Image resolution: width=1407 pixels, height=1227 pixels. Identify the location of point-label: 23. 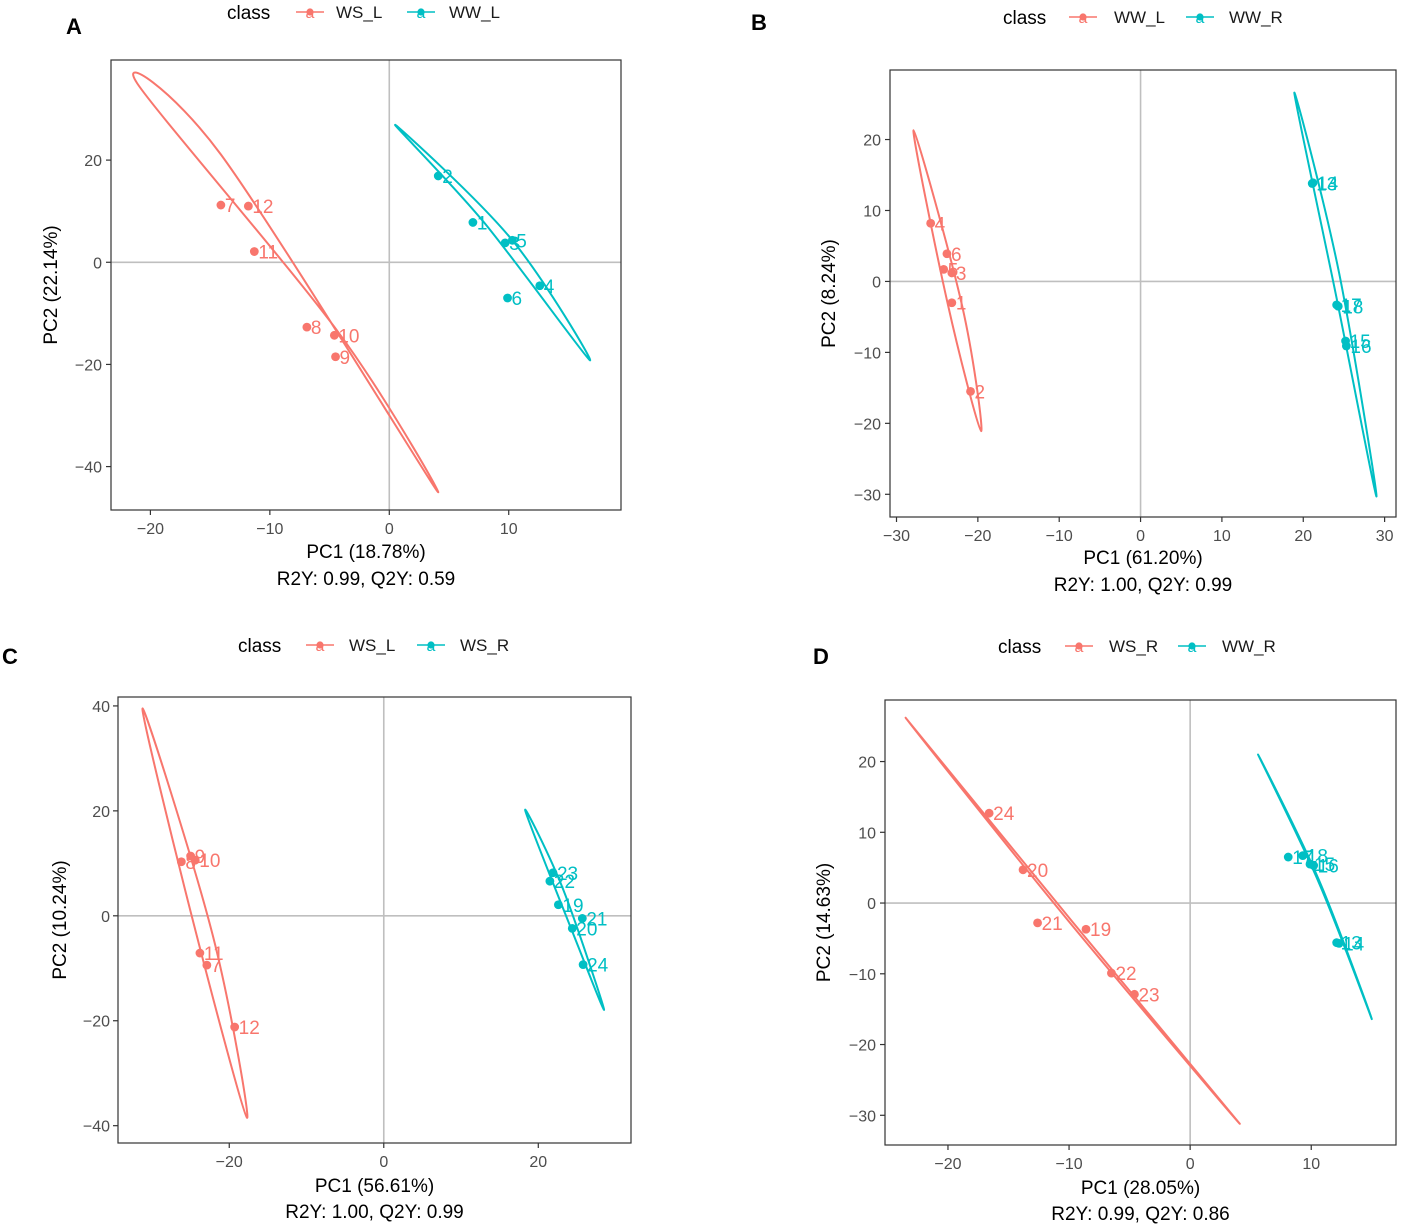
(1148, 995).